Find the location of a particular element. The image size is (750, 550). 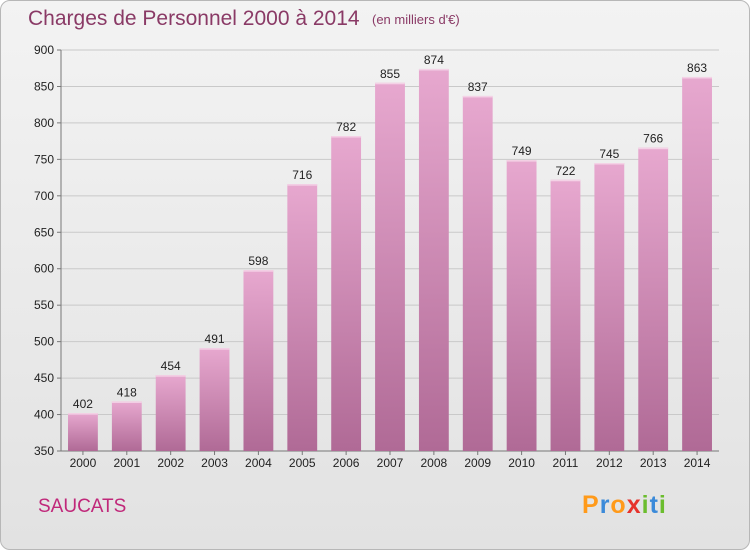

data-label-2002: 454 is located at coordinates (171, 366).